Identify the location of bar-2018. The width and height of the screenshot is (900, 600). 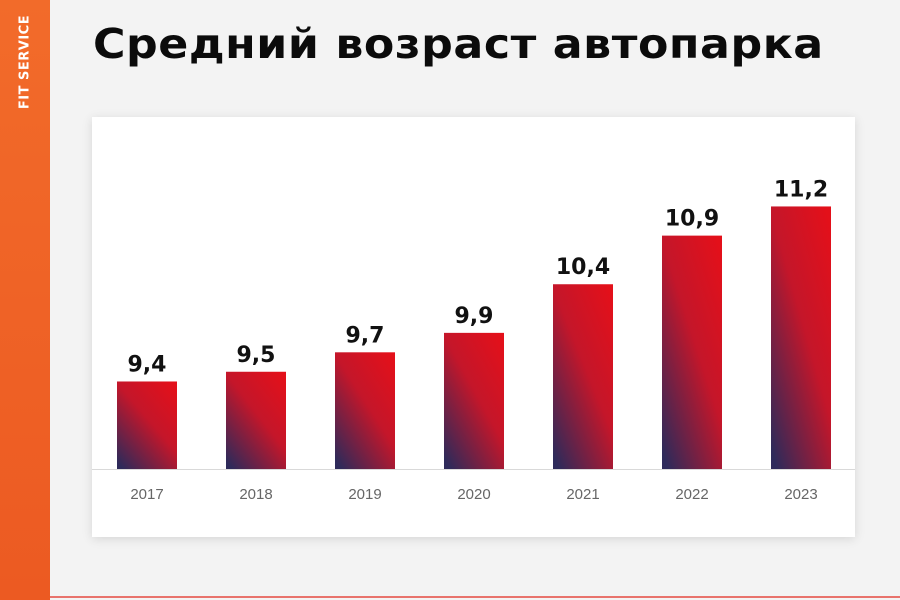
(256, 420).